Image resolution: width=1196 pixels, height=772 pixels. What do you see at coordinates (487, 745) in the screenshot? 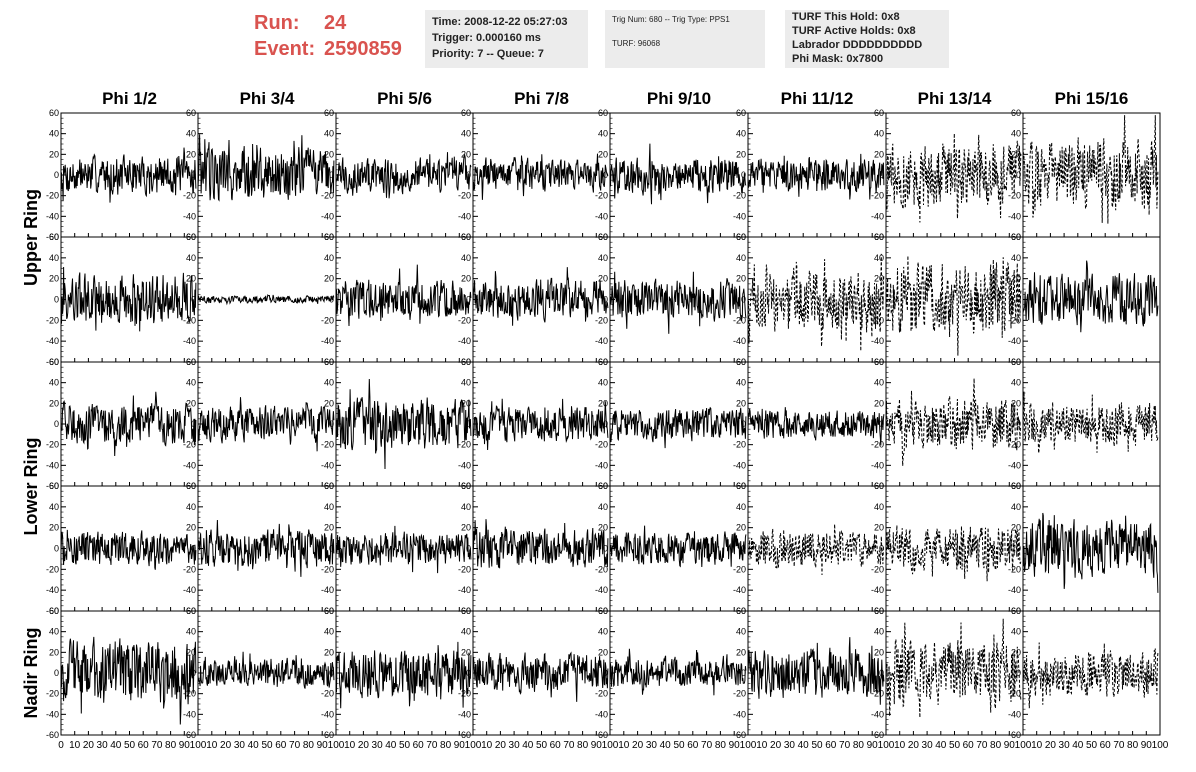
I see `x-tick-label: 10` at bounding box center [487, 745].